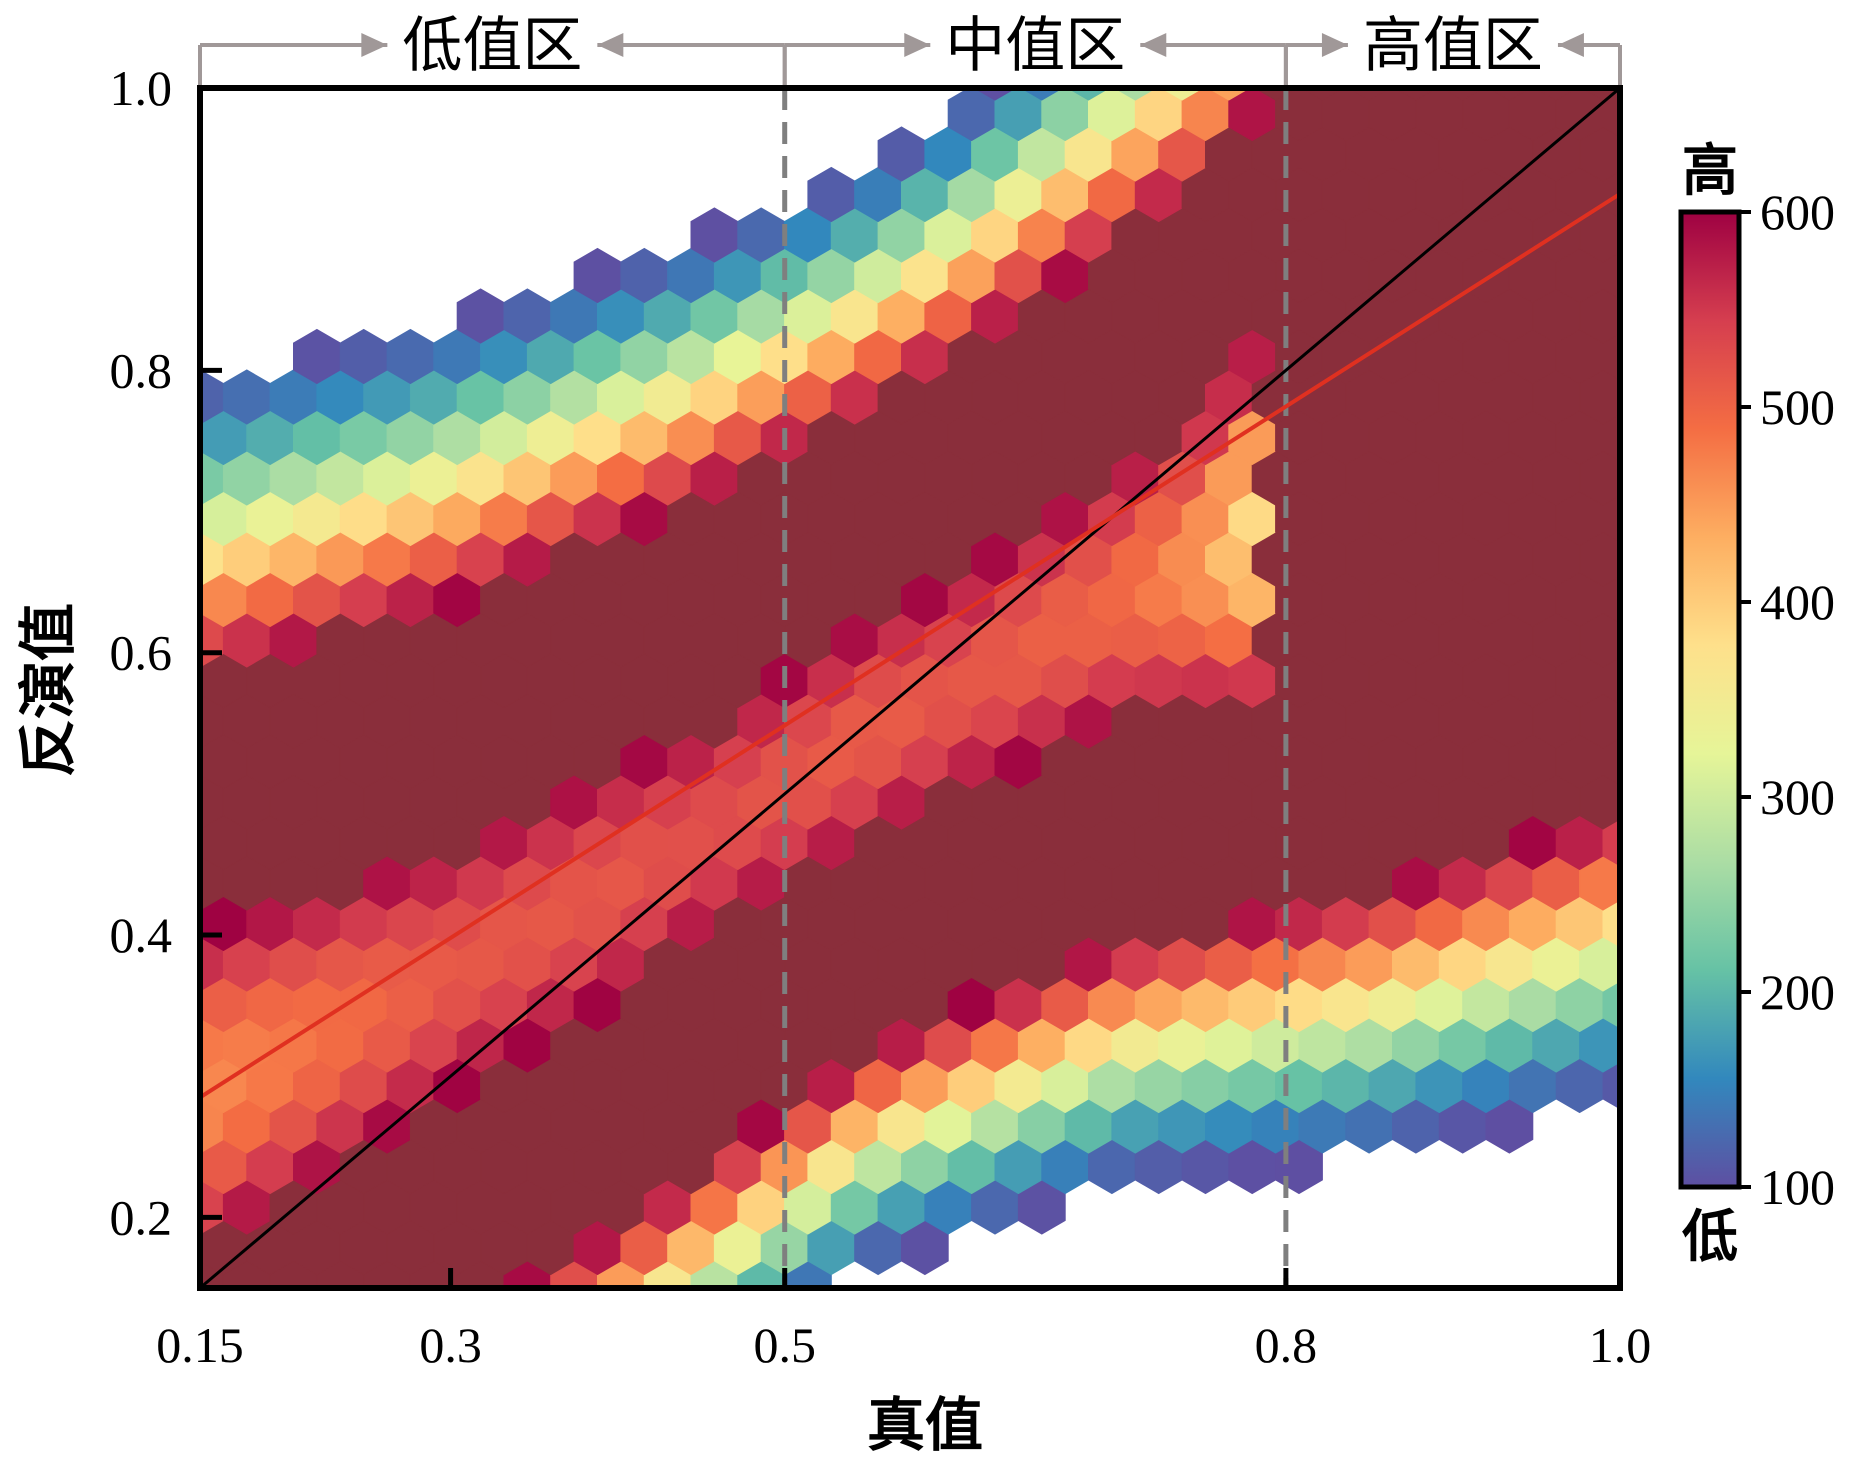 This screenshot has width=1863, height=1457. I want to click on colorbar-tick-label: 200, so click(1797, 992).